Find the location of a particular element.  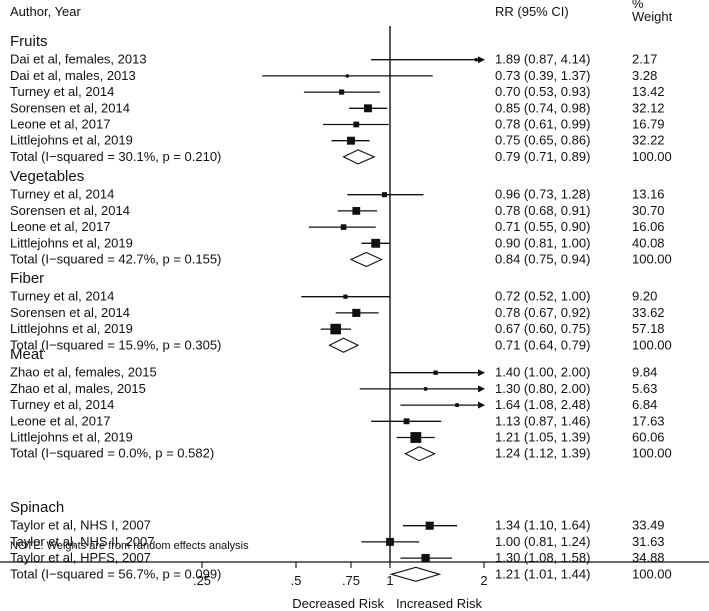

study-weight: 32.22 is located at coordinates (648, 140).